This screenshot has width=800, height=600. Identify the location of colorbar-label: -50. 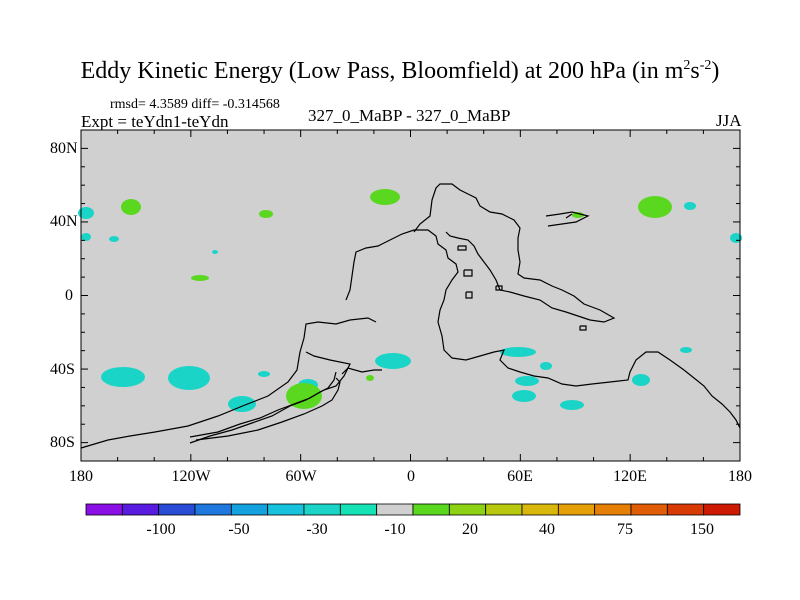
(239, 529).